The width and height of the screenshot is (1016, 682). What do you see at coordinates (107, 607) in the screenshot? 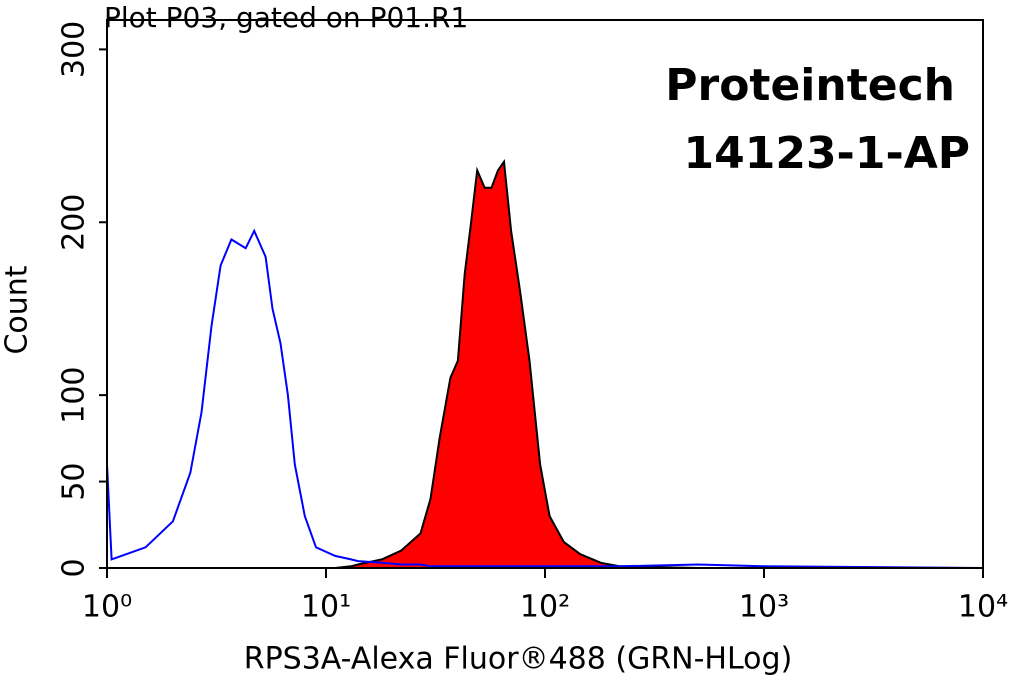
I see `x-tick-label: 10⁰` at bounding box center [107, 607].